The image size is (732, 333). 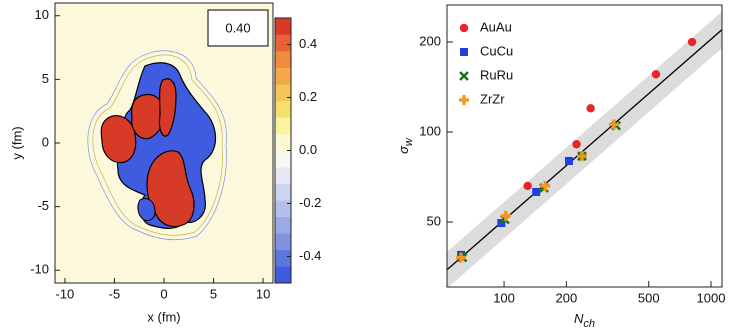 I want to click on annotation-box, so click(x=238, y=28).